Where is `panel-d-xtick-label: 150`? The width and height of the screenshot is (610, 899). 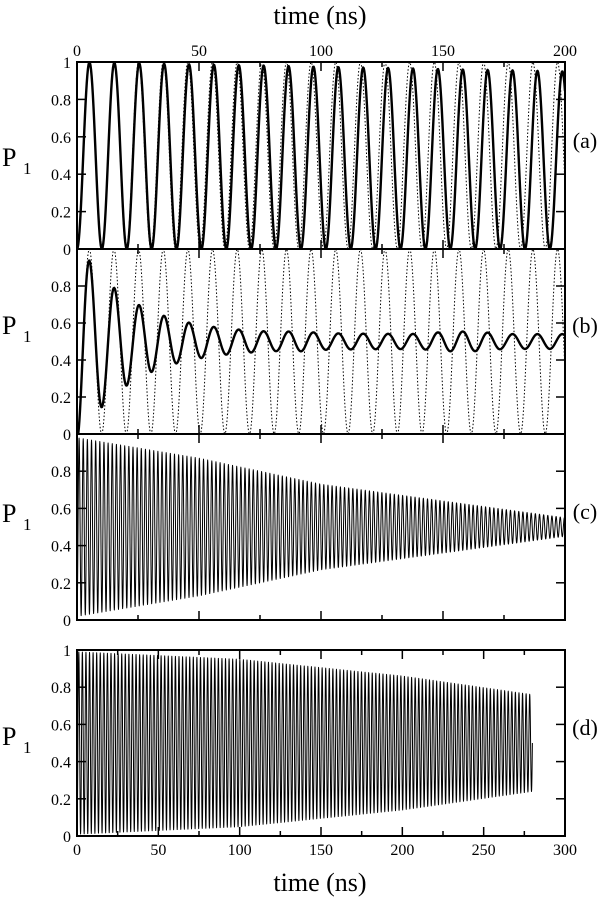
panel-d-xtick-label: 150 is located at coordinates (321, 850).